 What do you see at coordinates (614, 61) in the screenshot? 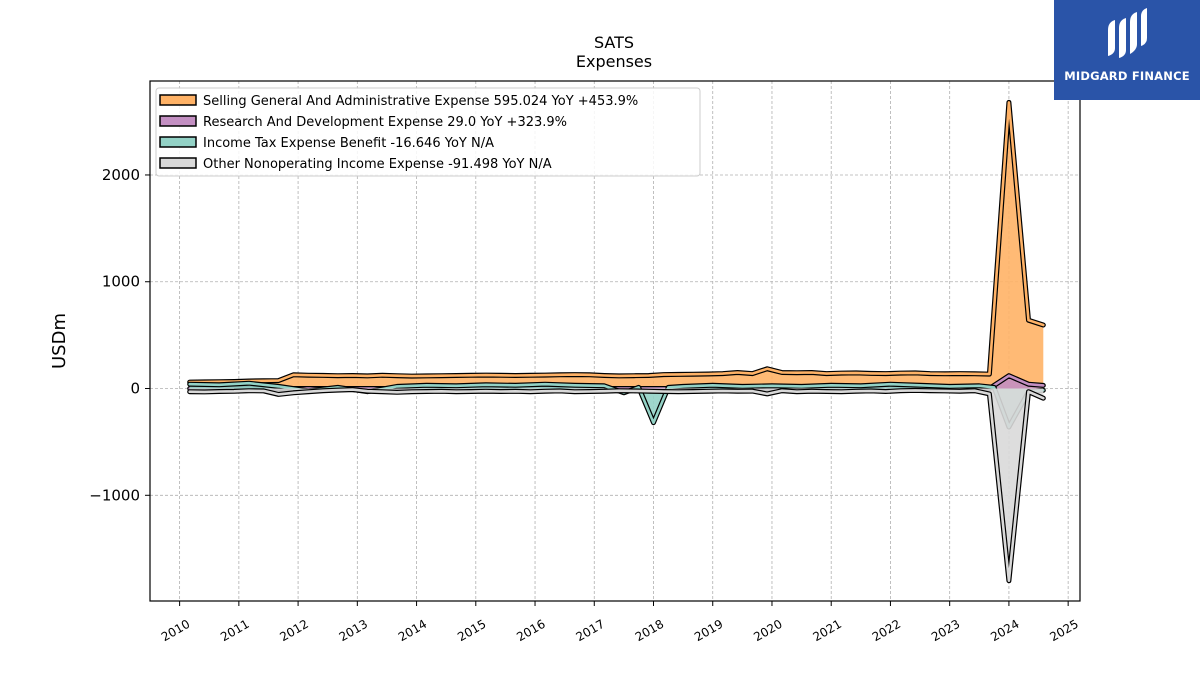
I see `chart-subtitle: Expenses` at bounding box center [614, 61].